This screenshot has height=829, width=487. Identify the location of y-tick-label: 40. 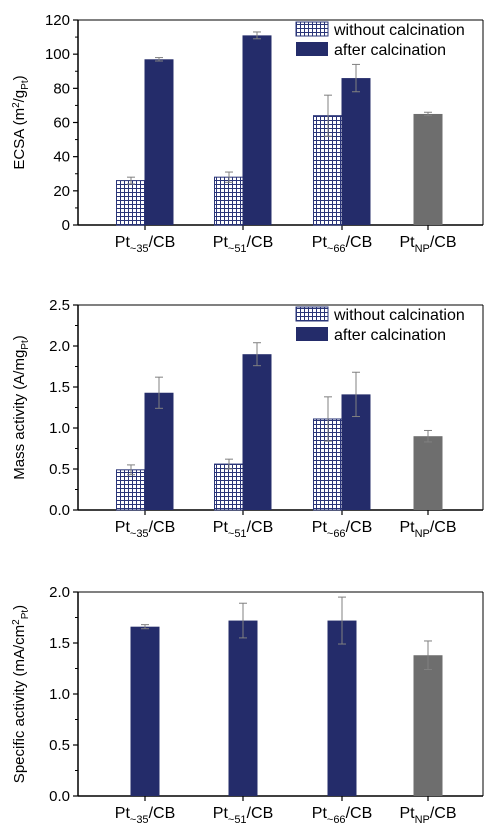
(61, 157).